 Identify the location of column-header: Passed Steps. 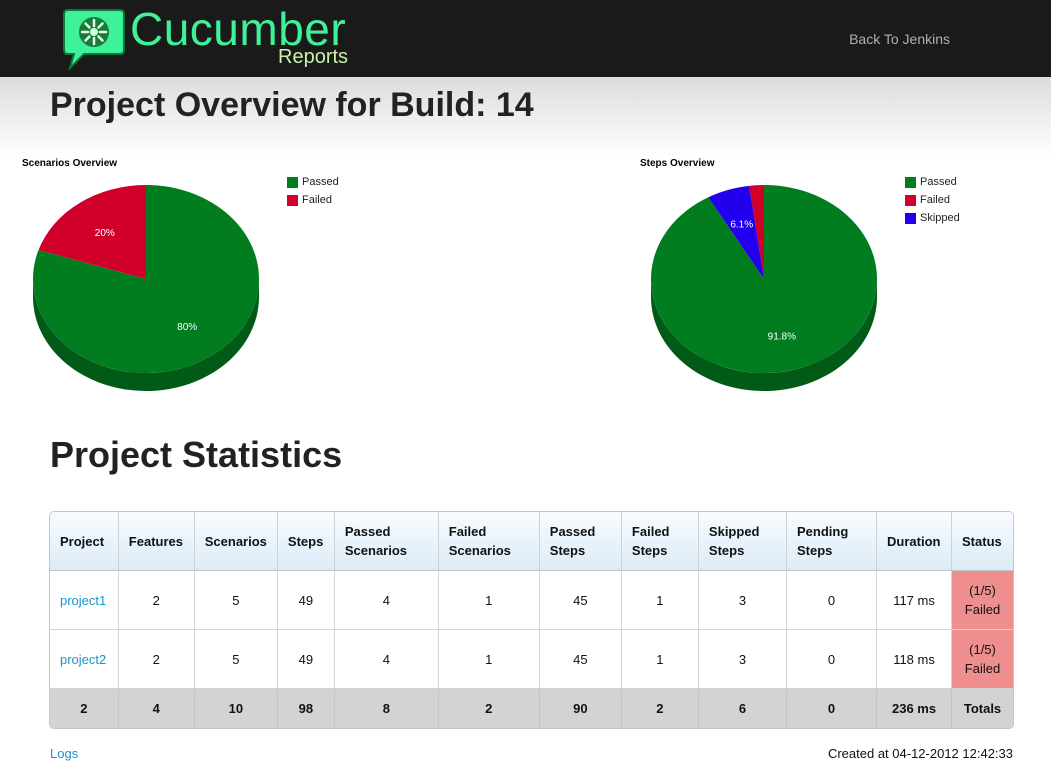
(580, 541).